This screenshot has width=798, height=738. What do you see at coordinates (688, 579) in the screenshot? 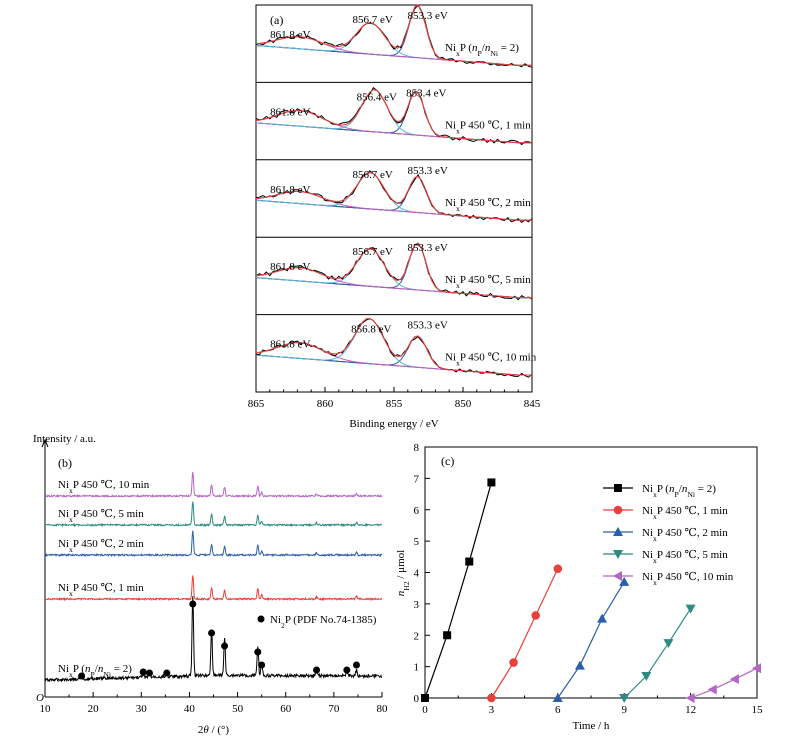
I see `legend-label: NixP 450 ℃, 10 min` at bounding box center [688, 579].